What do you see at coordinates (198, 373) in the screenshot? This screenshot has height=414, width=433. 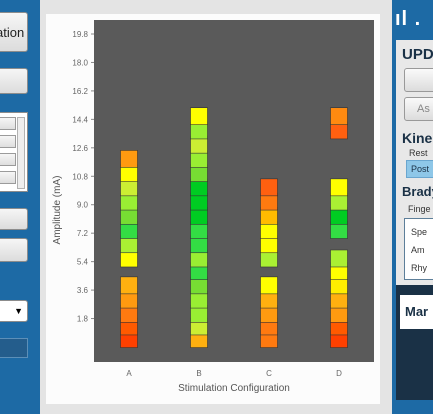 I see `x-tick-label: B` at bounding box center [198, 373].